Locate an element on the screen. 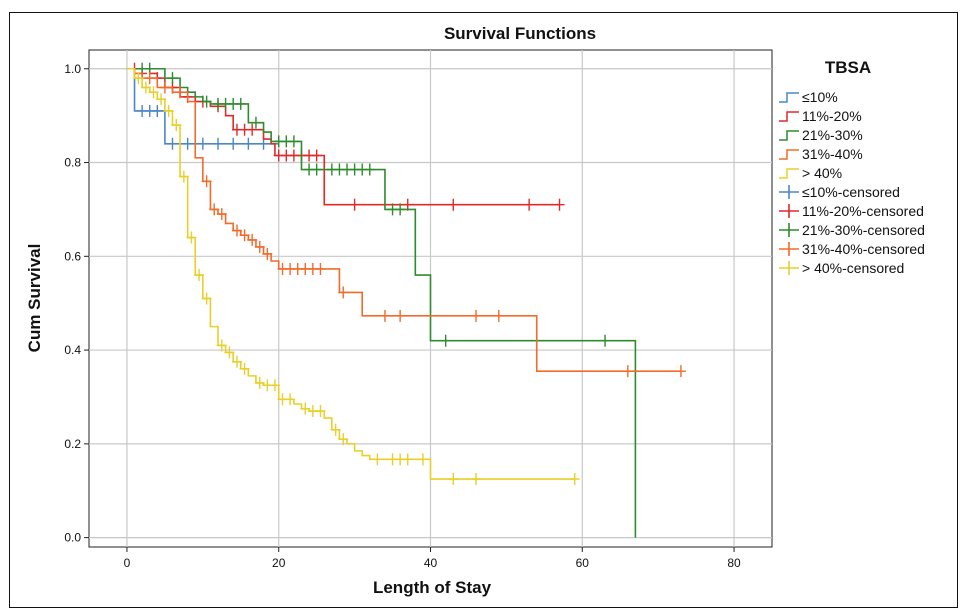  legend-label: > 40%-censored is located at coordinates (853, 268).